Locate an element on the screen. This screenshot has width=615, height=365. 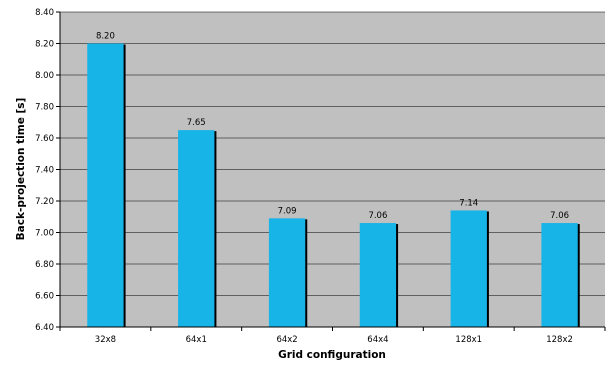
data-label: 8.20 is located at coordinates (105, 37).